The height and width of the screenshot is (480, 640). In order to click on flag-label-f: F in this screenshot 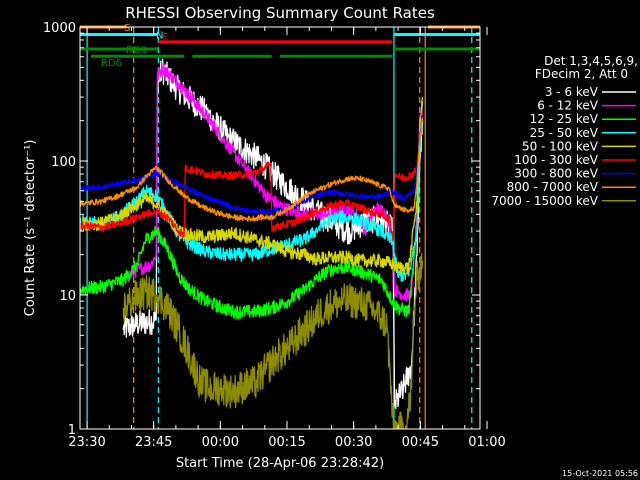, I will do `click(165, 37)`.